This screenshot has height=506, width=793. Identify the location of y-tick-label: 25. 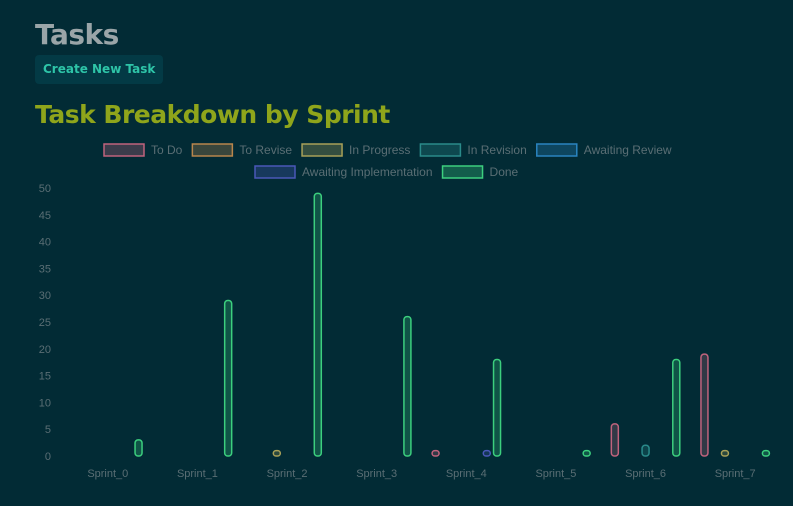
(45, 323).